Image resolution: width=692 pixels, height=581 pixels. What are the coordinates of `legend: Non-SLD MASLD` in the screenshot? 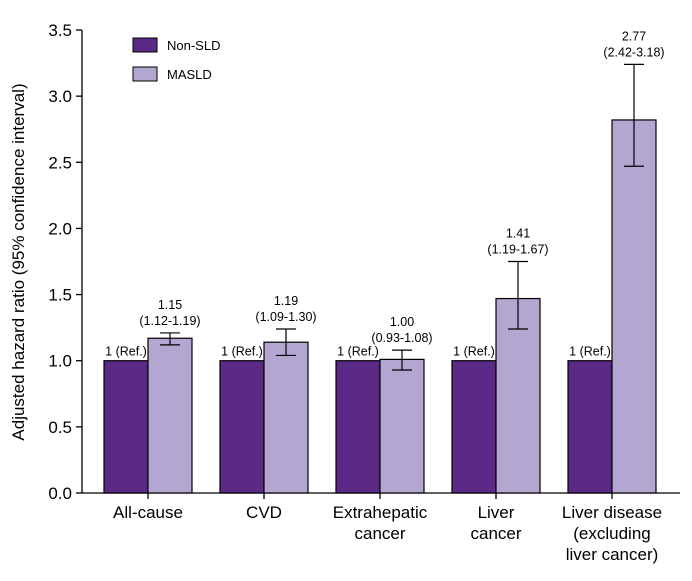 It's located at (176, 59).